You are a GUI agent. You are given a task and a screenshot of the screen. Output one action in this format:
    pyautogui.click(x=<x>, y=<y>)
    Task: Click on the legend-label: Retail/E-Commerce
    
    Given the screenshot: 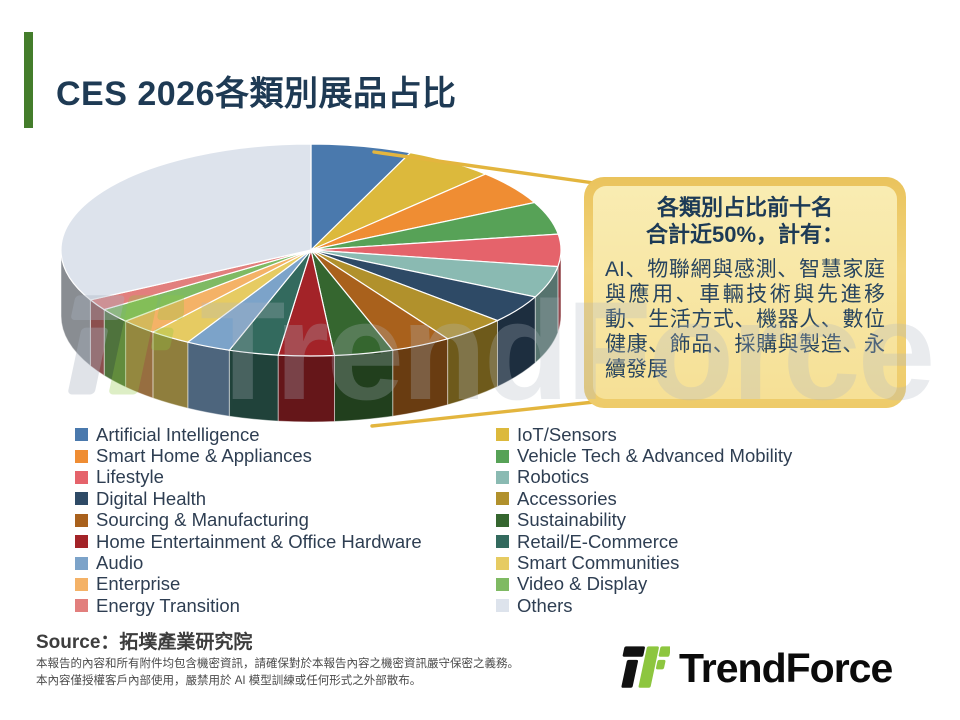 What is the action you would take?
    pyautogui.click(x=598, y=541)
    